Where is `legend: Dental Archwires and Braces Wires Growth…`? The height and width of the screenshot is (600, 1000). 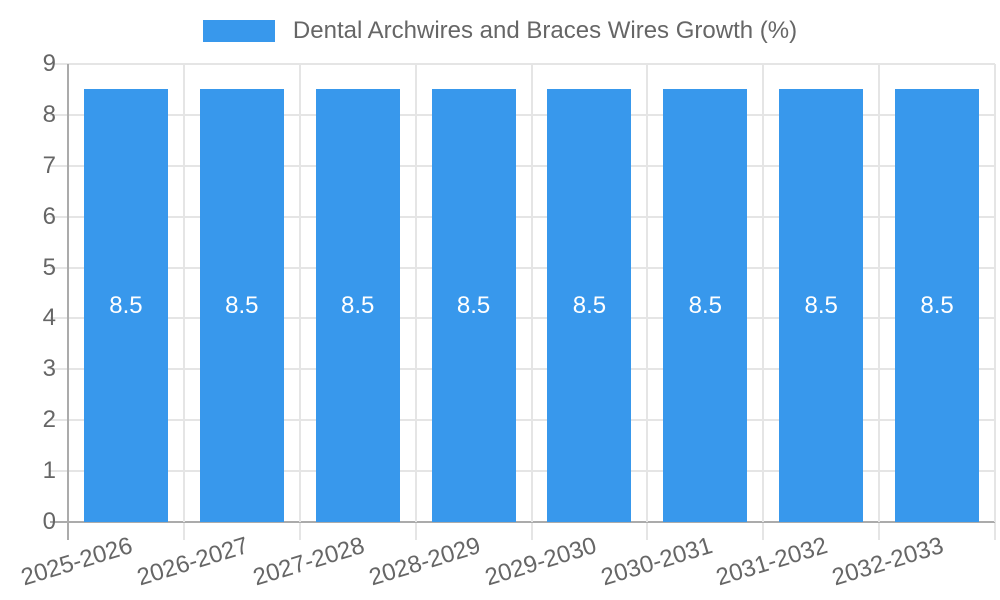
legend: Dental Archwires and Braces Wires Growth… is located at coordinates (500, 31).